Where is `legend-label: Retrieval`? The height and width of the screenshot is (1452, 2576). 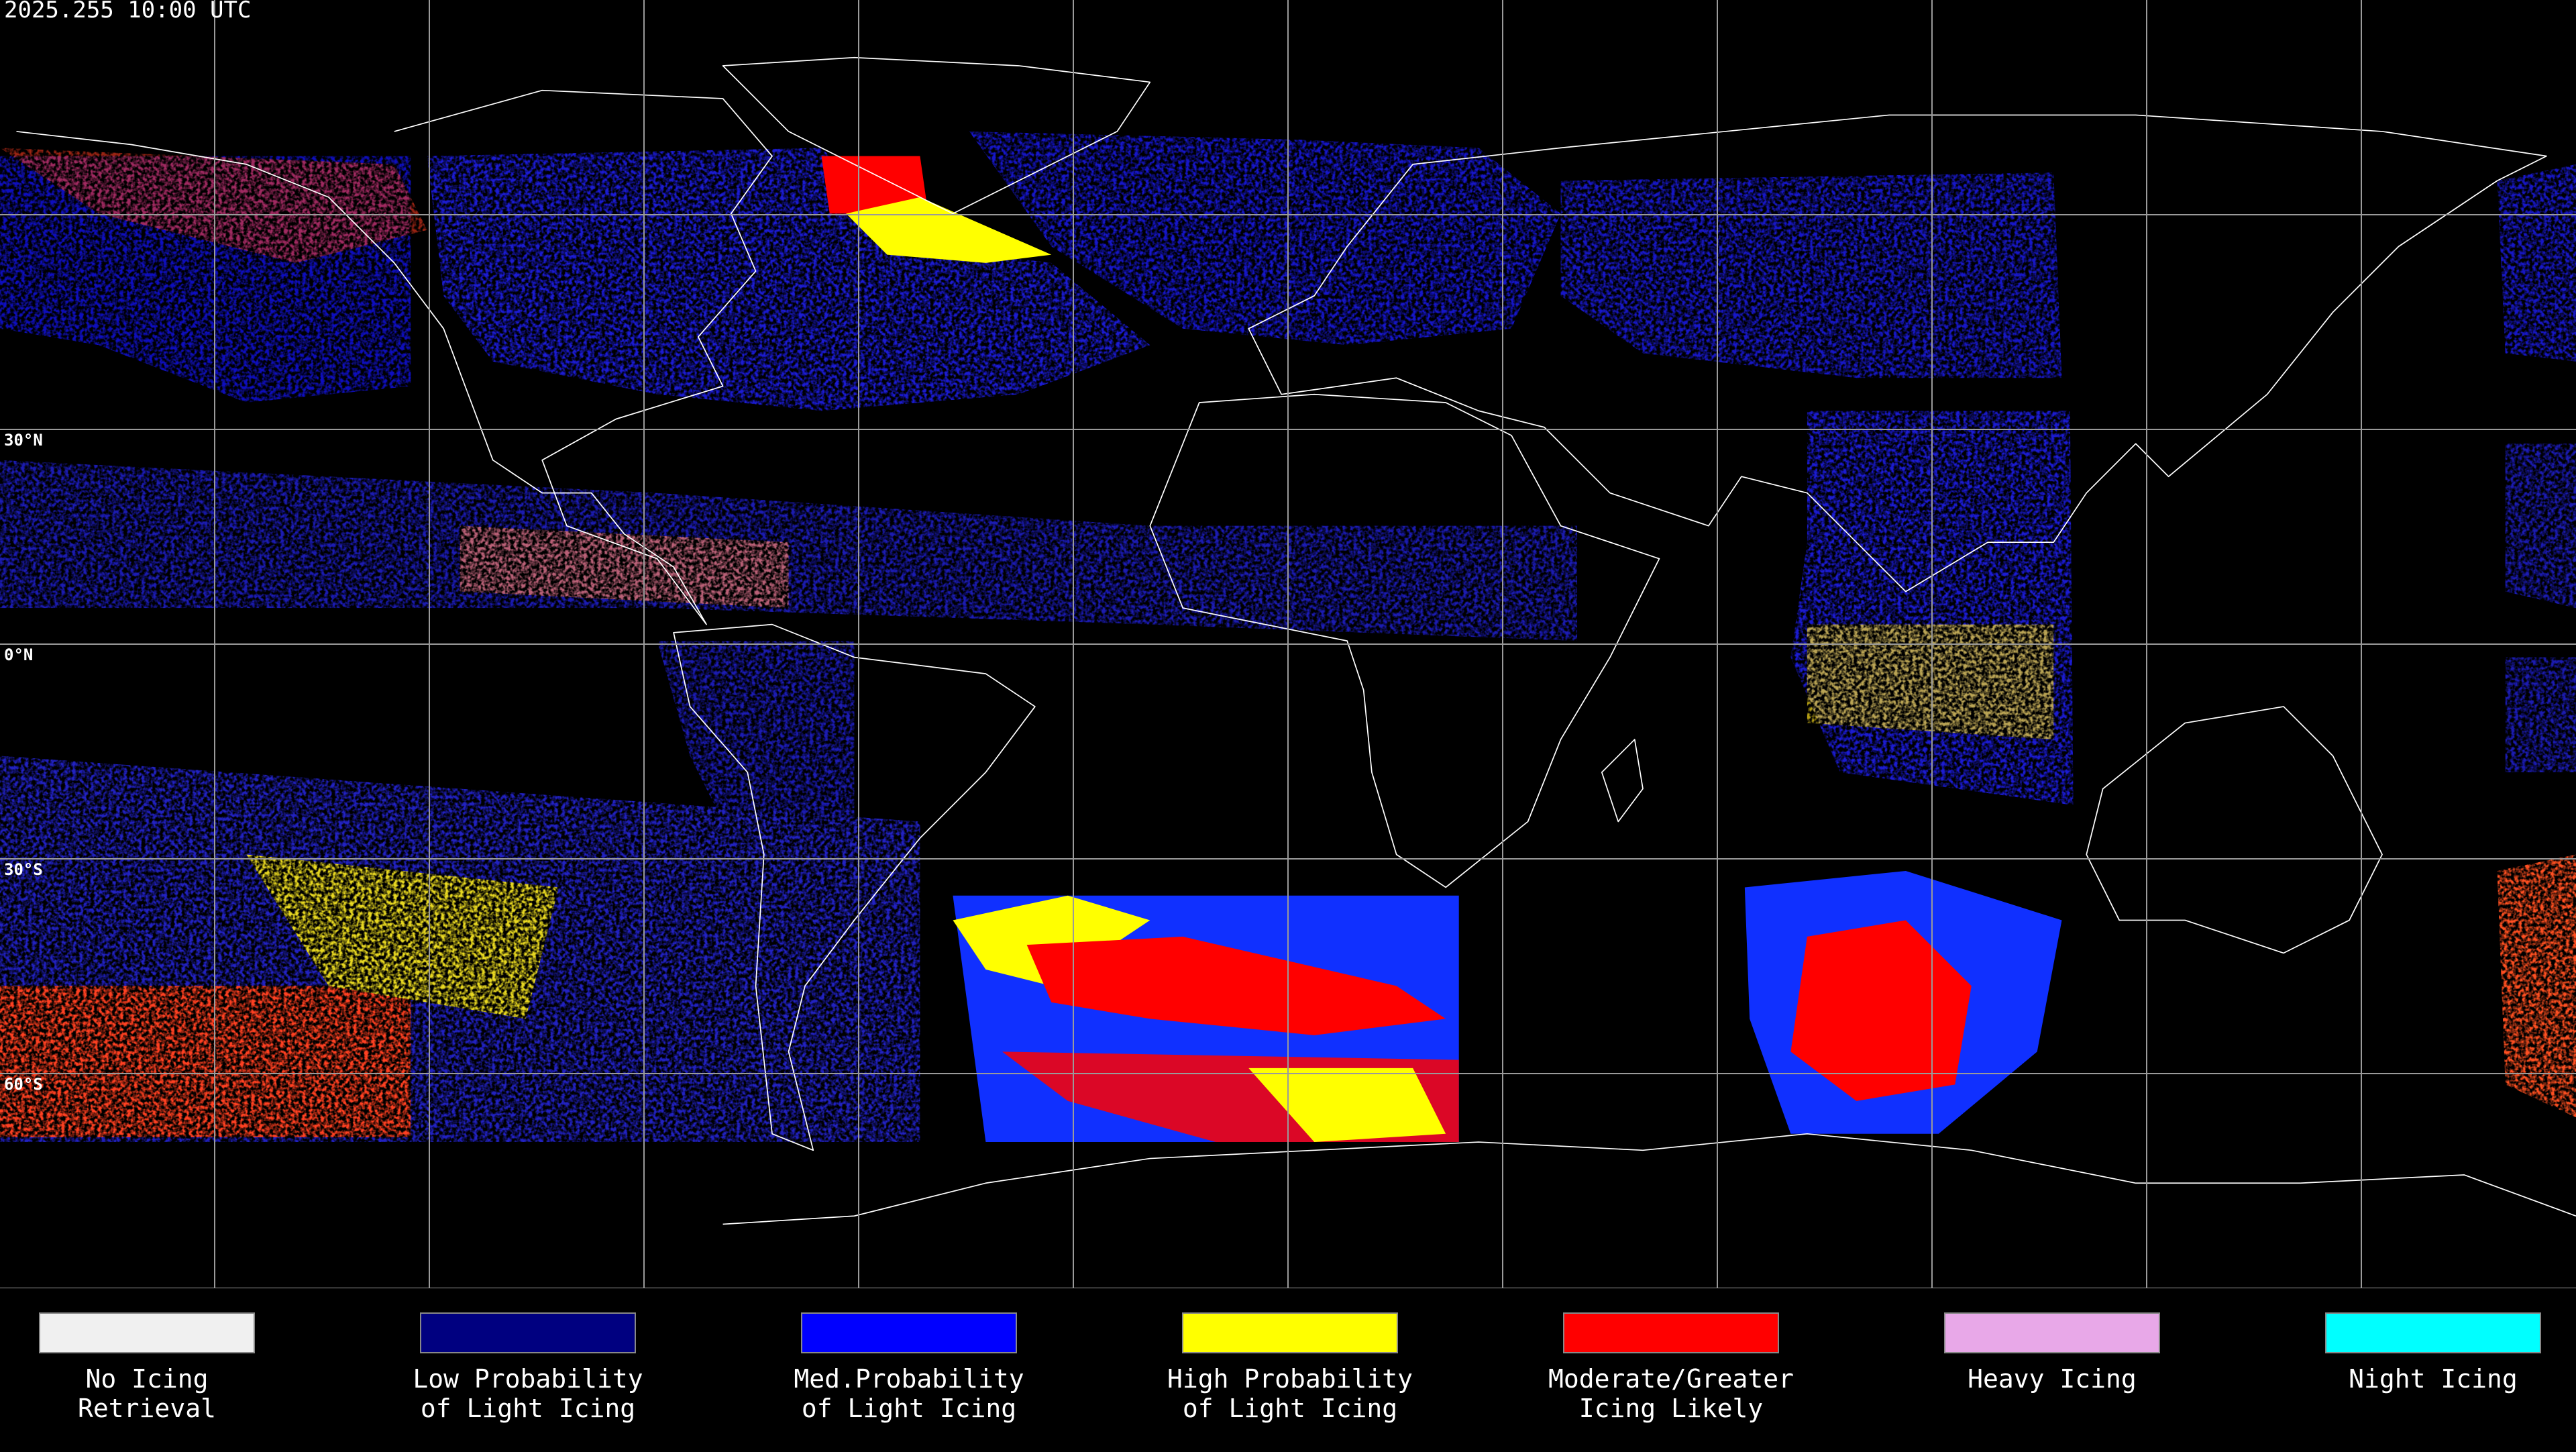 legend-label: Retrieval is located at coordinates (147, 1409).